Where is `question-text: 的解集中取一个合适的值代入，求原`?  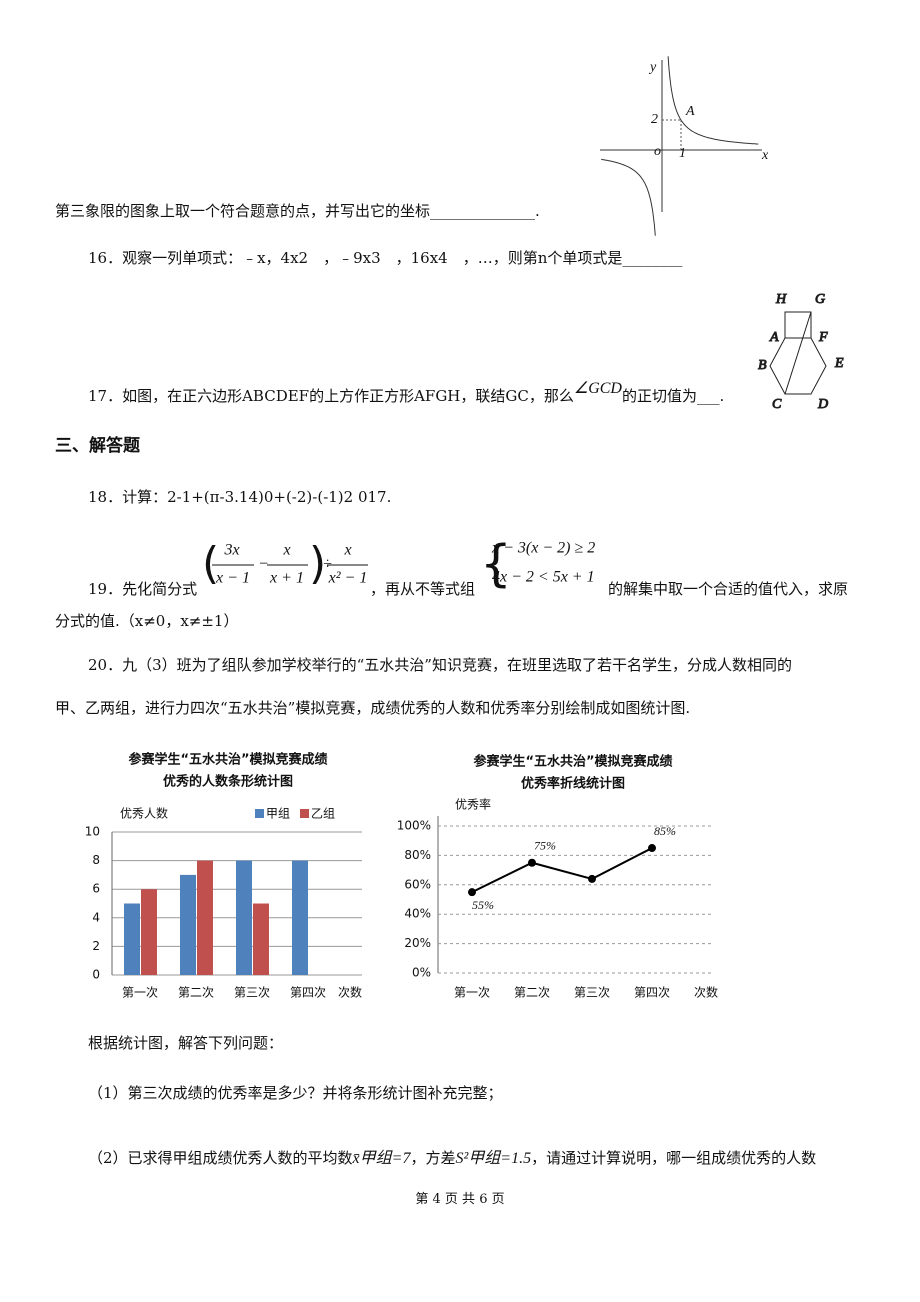
question-text: 的解集中取一个合适的值代入，求原 is located at coordinates (728, 589).